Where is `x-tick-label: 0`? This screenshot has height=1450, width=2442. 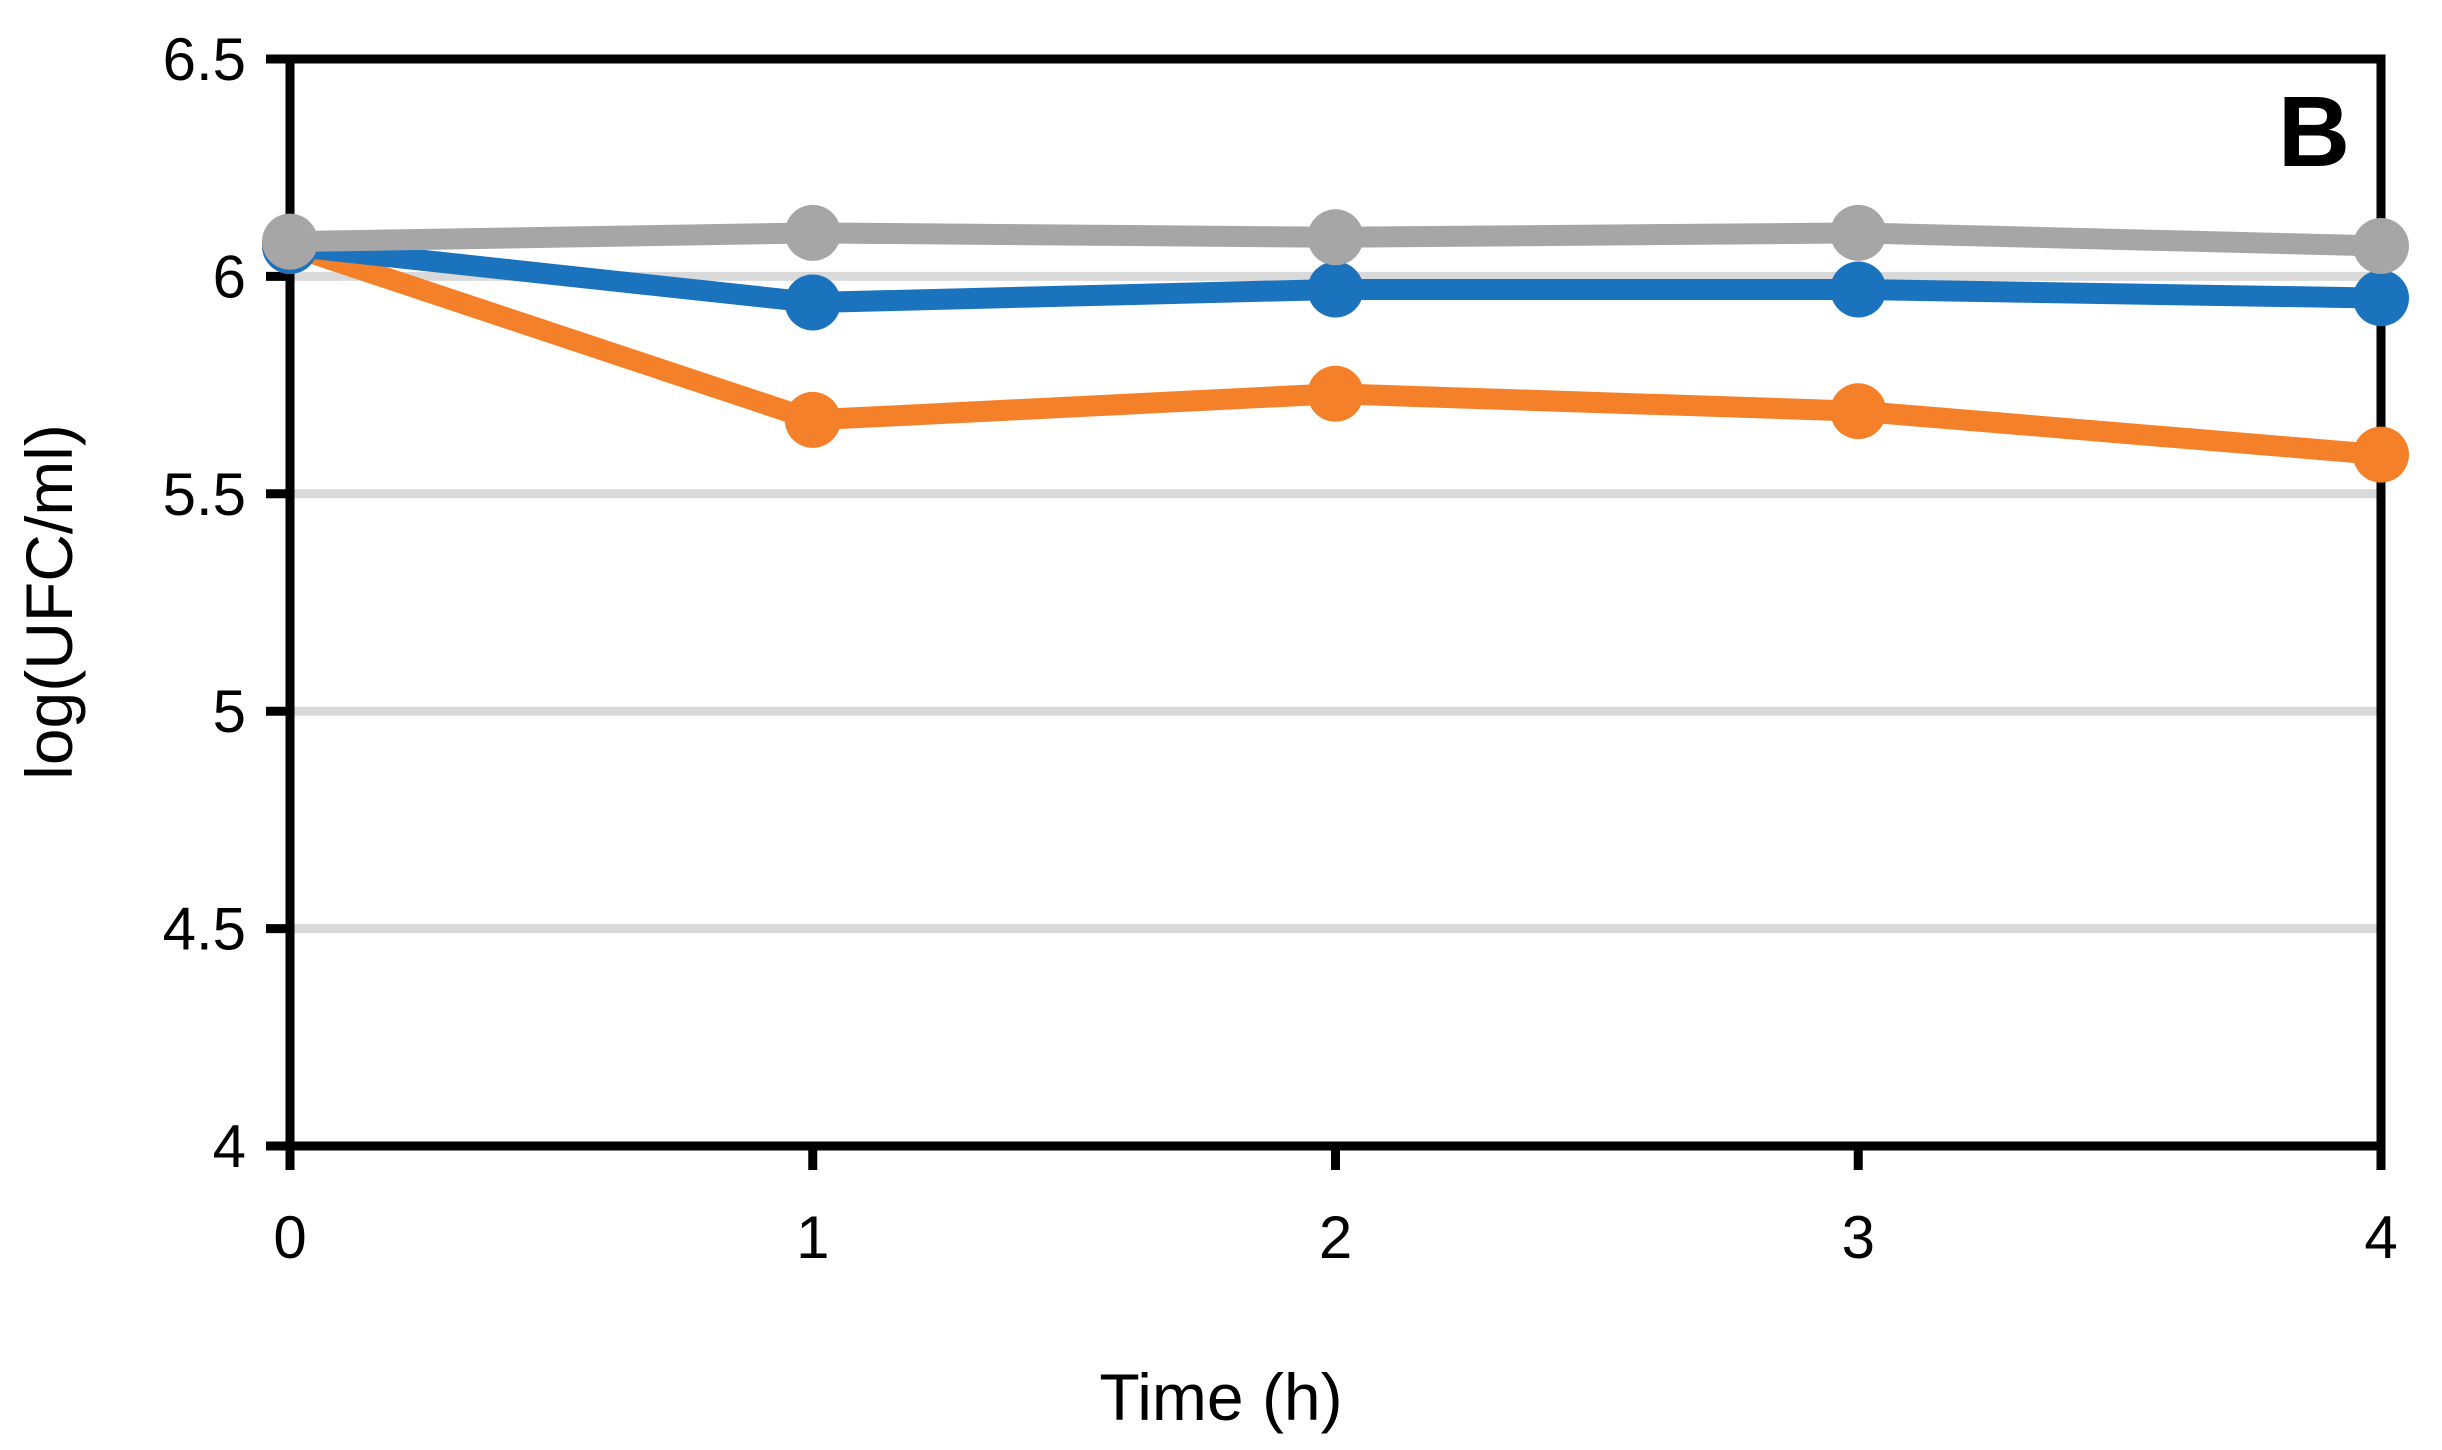
x-tick-label: 0 is located at coordinates (289, 1237).